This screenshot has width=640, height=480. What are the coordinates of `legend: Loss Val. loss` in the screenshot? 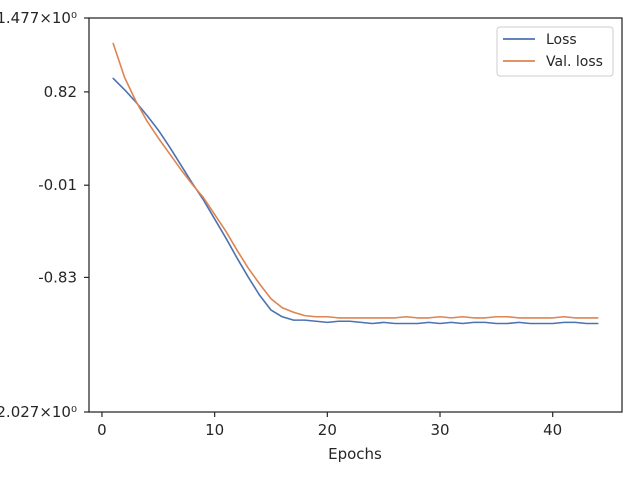 It's located at (555, 51).